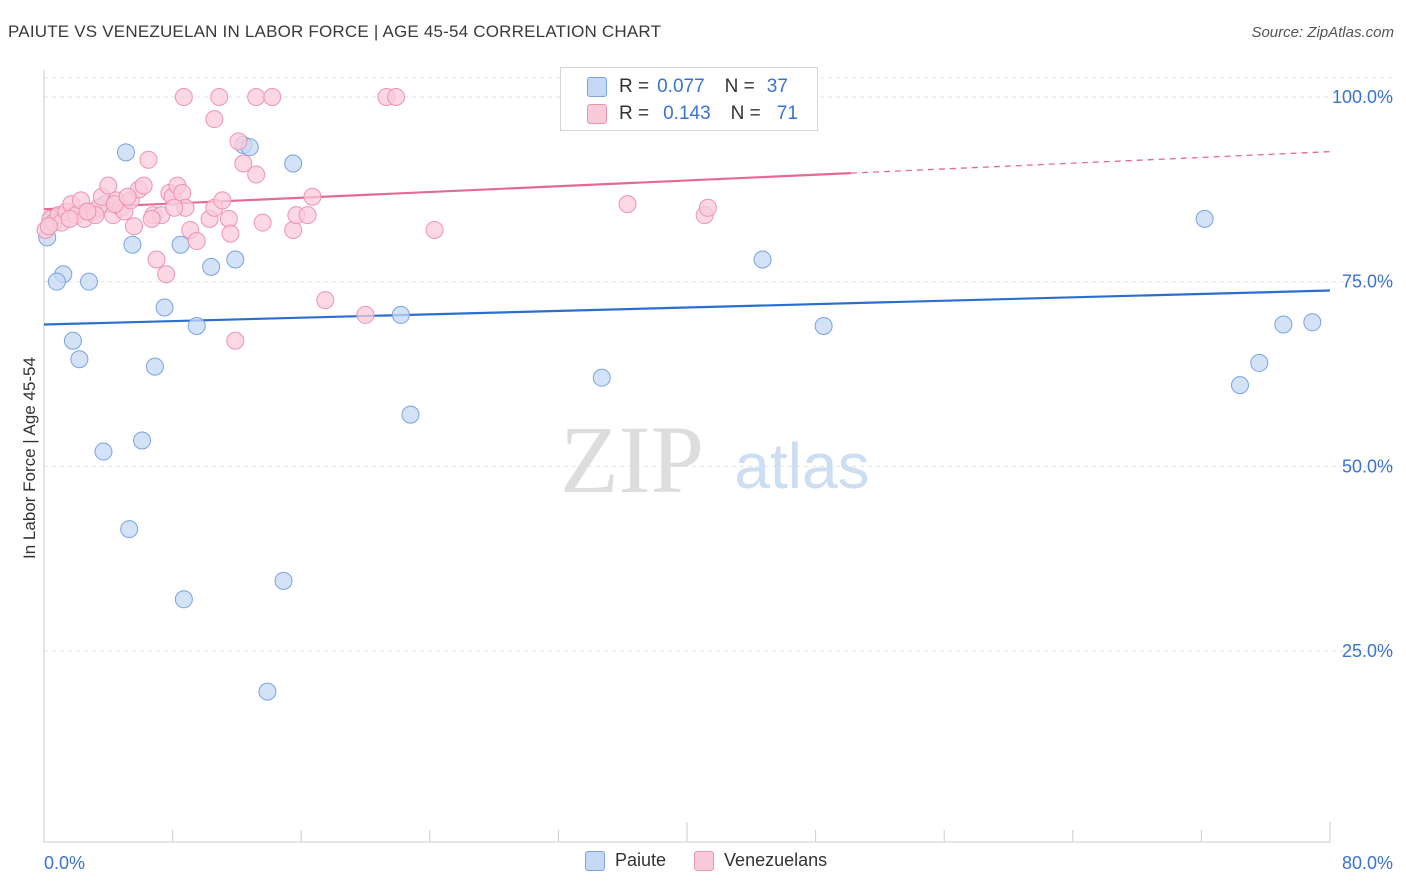  What do you see at coordinates (595, 860) in the screenshot?
I see `legend-swatch-paiute` at bounding box center [595, 860].